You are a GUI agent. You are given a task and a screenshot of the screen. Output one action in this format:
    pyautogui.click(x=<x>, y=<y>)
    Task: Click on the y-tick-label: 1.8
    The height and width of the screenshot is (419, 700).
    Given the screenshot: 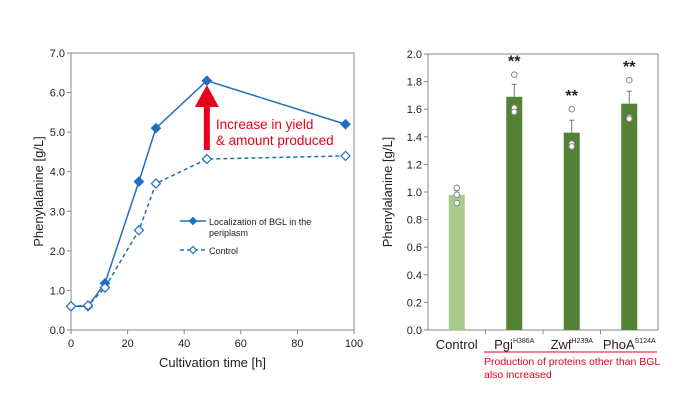 What is the action you would take?
    pyautogui.click(x=414, y=83)
    